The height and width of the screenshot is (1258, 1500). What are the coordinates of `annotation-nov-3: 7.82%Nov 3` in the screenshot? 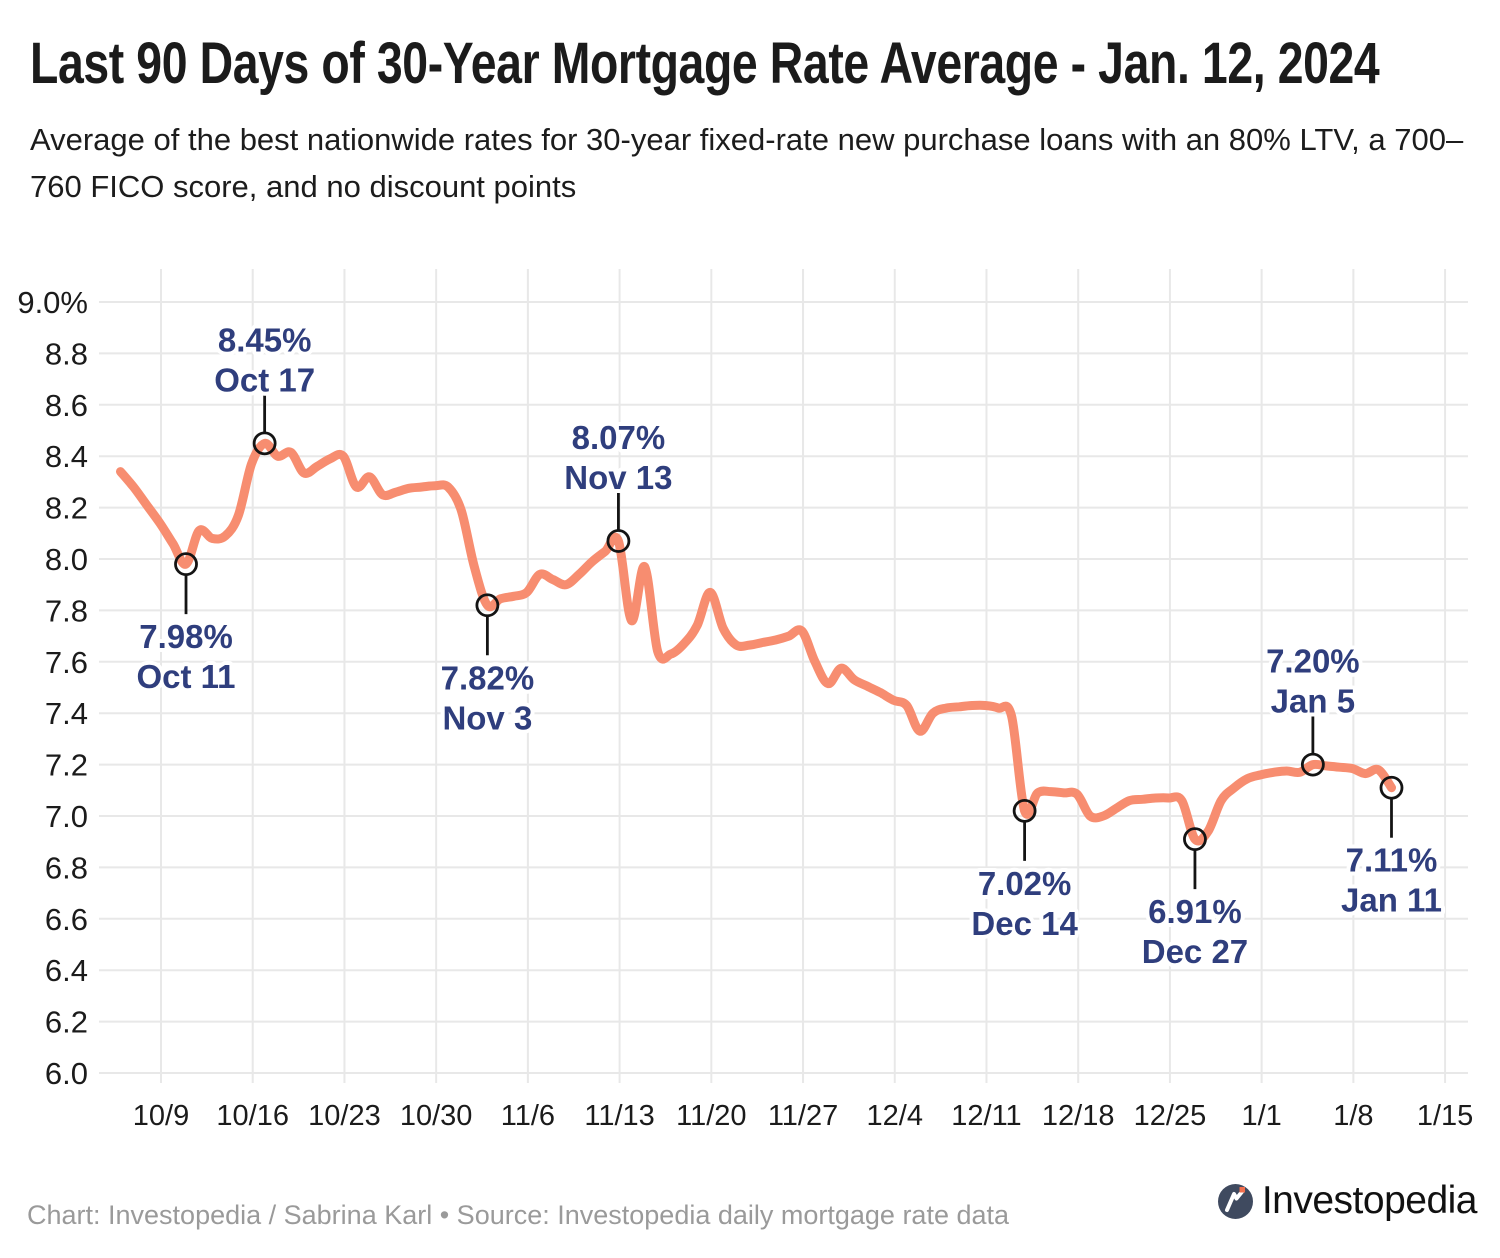 It's located at (487, 666).